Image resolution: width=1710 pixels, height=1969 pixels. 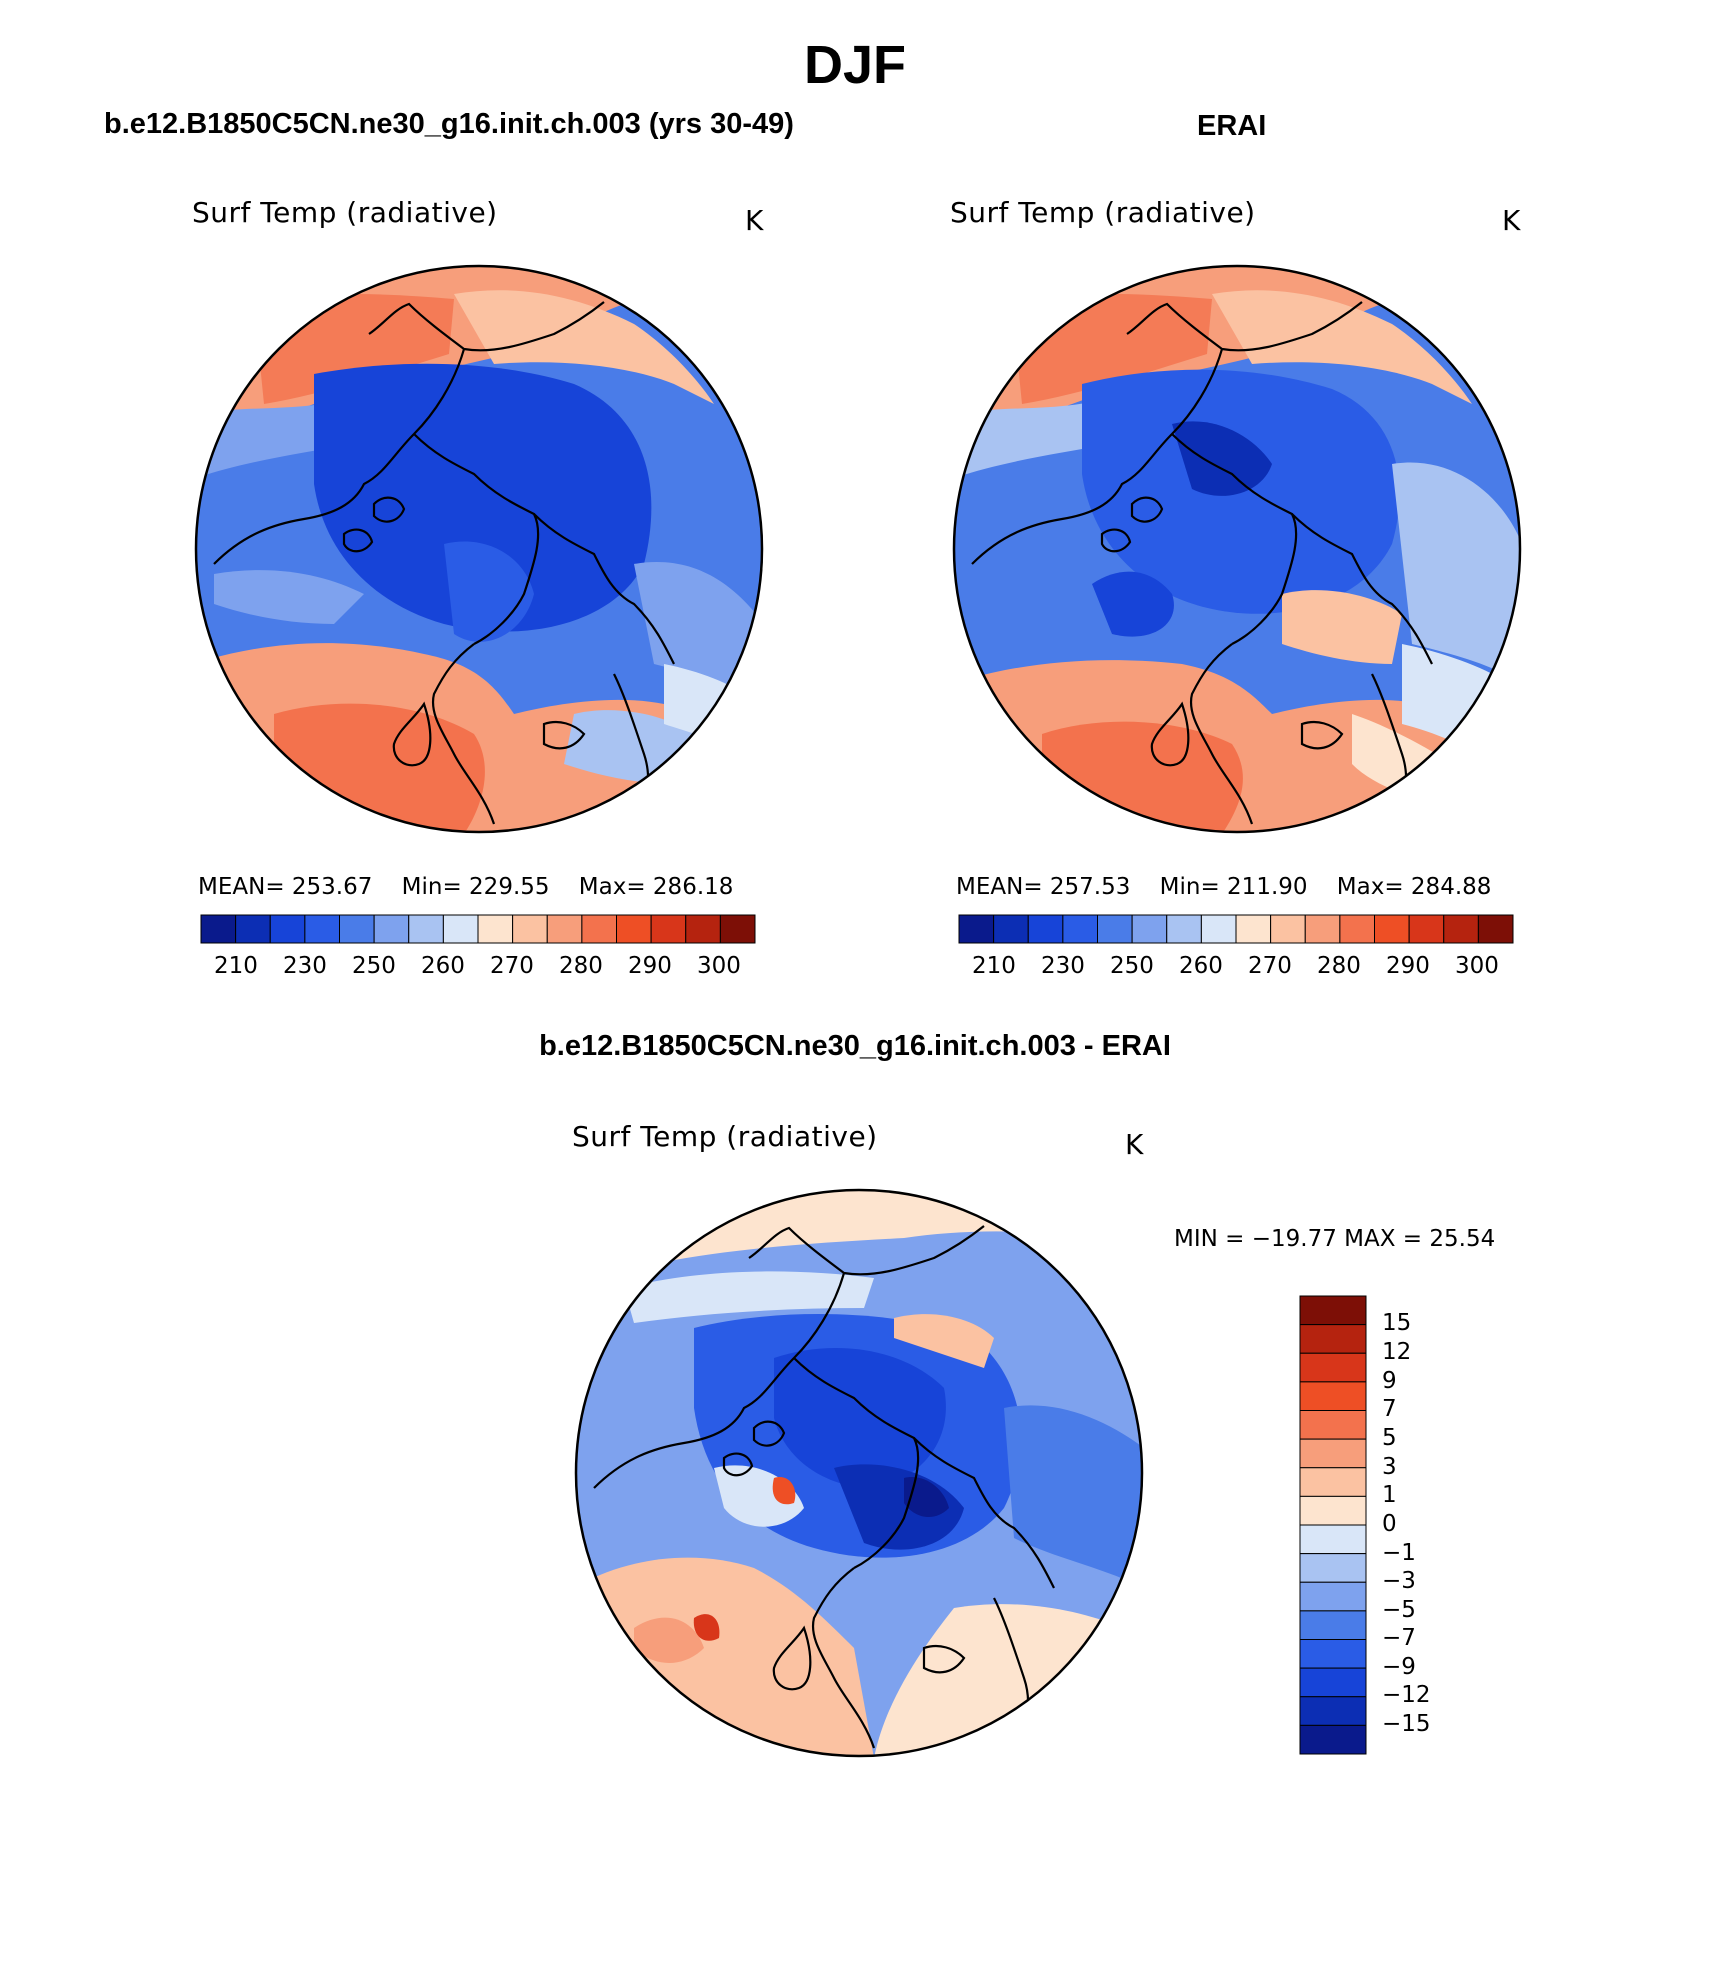 What do you see at coordinates (1389, 1495) in the screenshot?
I see `panel3-tick: 1` at bounding box center [1389, 1495].